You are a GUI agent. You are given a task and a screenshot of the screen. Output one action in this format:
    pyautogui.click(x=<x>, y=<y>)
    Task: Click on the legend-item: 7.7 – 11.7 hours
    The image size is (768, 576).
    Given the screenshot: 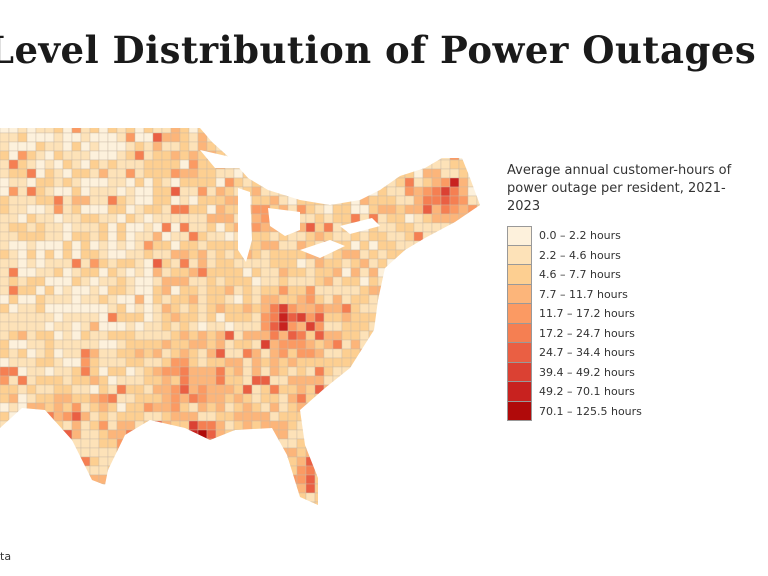 What is the action you would take?
    pyautogui.click(x=622, y=294)
    